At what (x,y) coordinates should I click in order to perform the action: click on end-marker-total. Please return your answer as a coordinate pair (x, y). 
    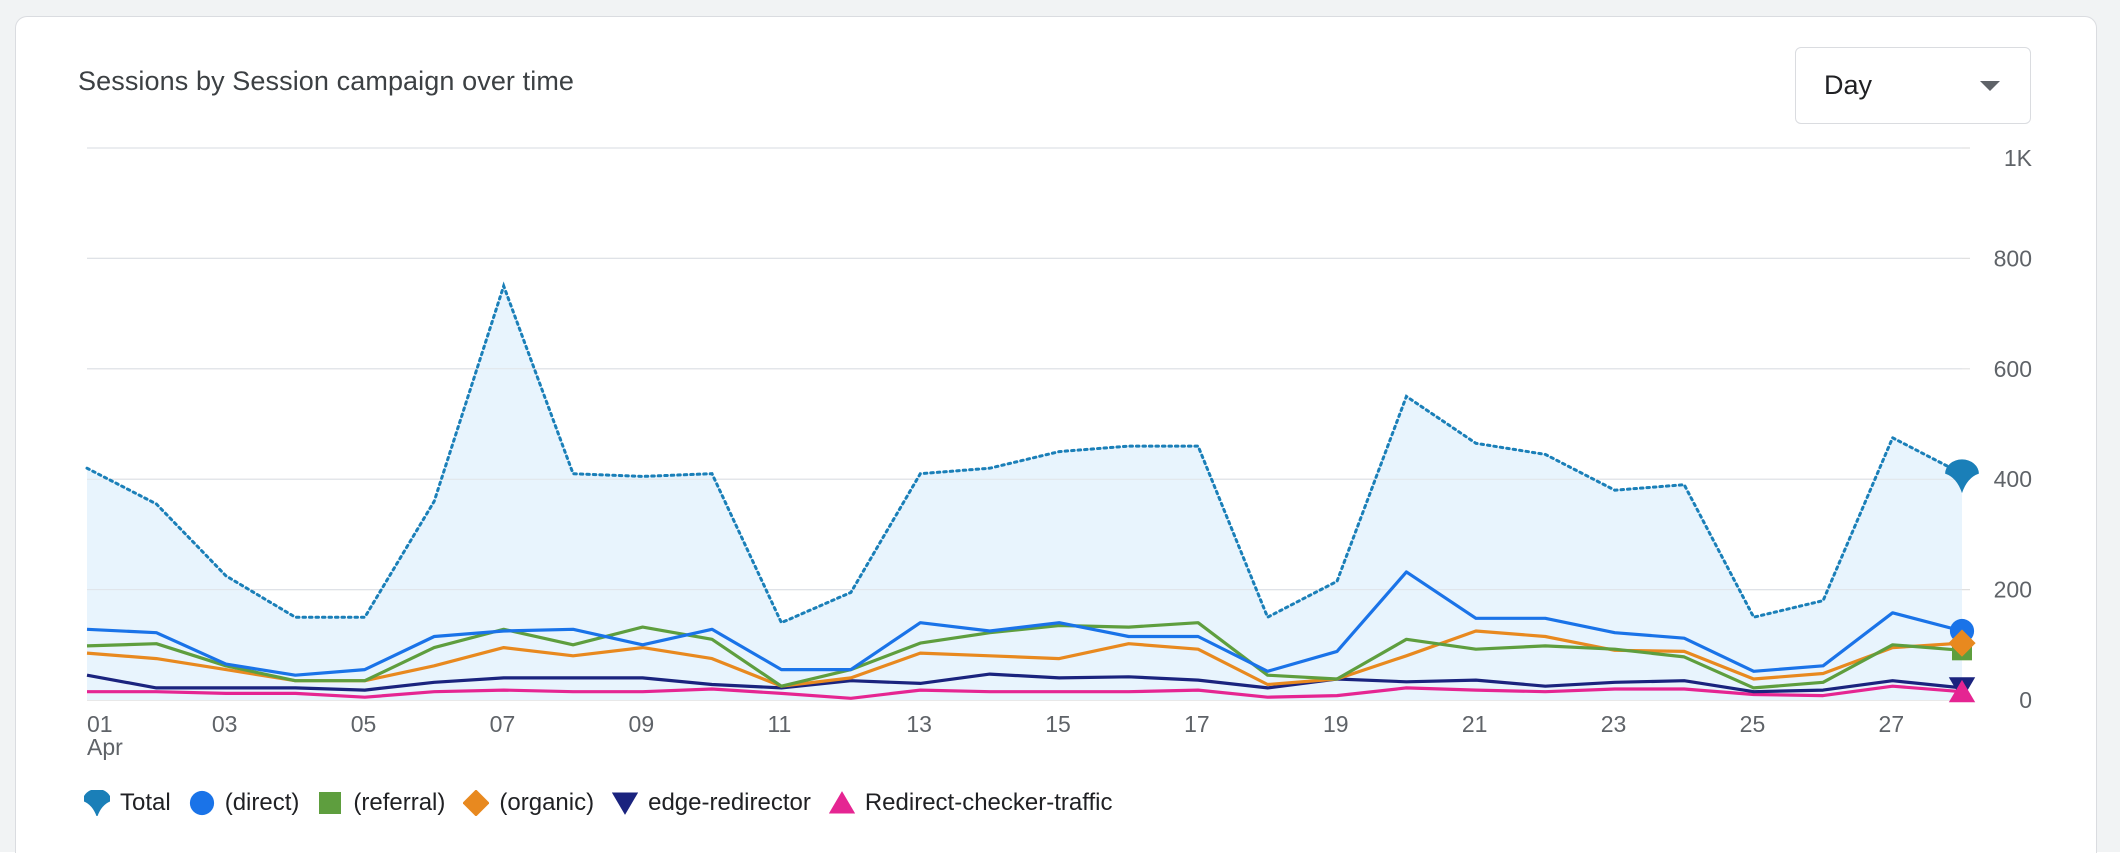
    Looking at the image, I should click on (1962, 476).